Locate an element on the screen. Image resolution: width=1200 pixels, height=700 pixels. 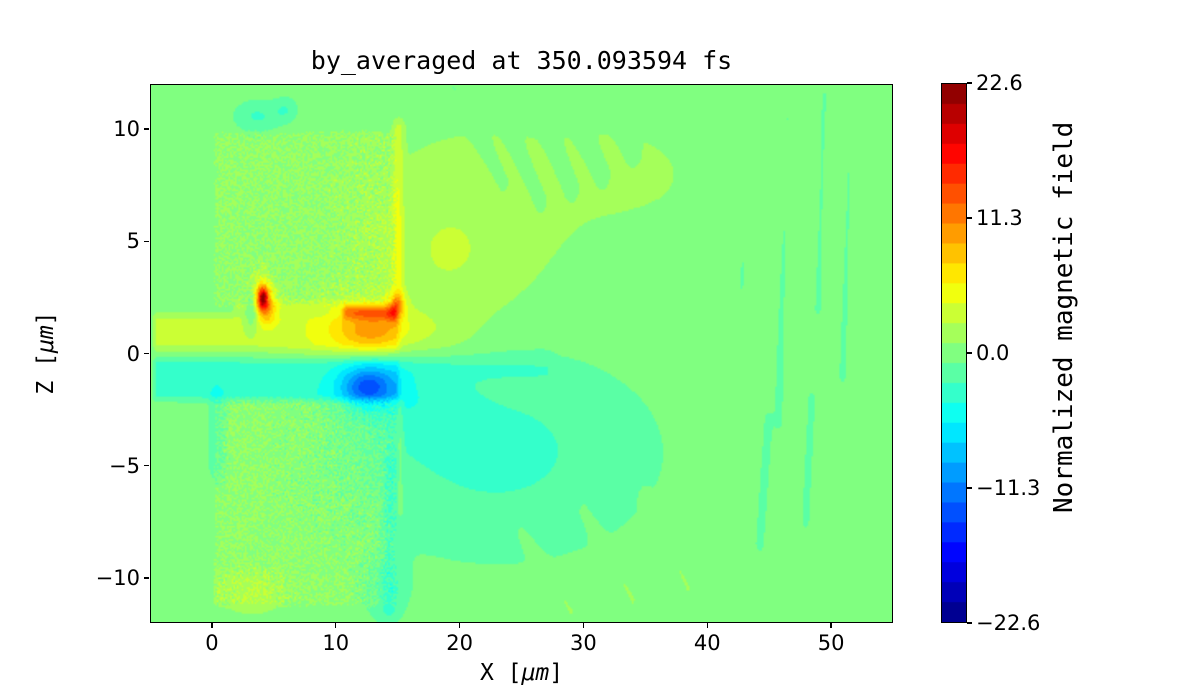
z-tick-label-3: −5 is located at coordinates (124, 465).